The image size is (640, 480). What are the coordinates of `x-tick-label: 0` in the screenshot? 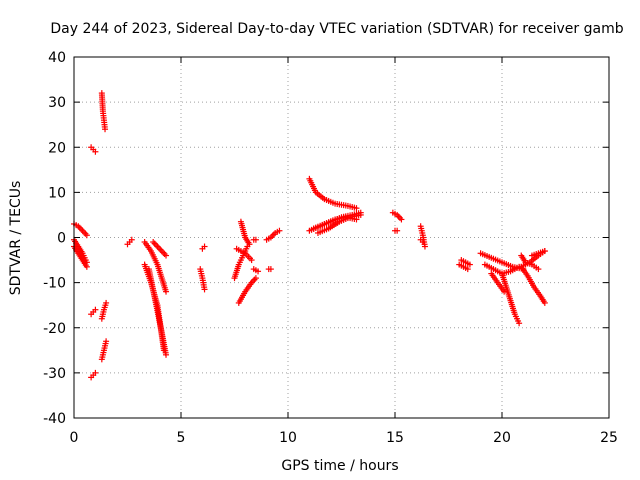 It's located at (74, 438).